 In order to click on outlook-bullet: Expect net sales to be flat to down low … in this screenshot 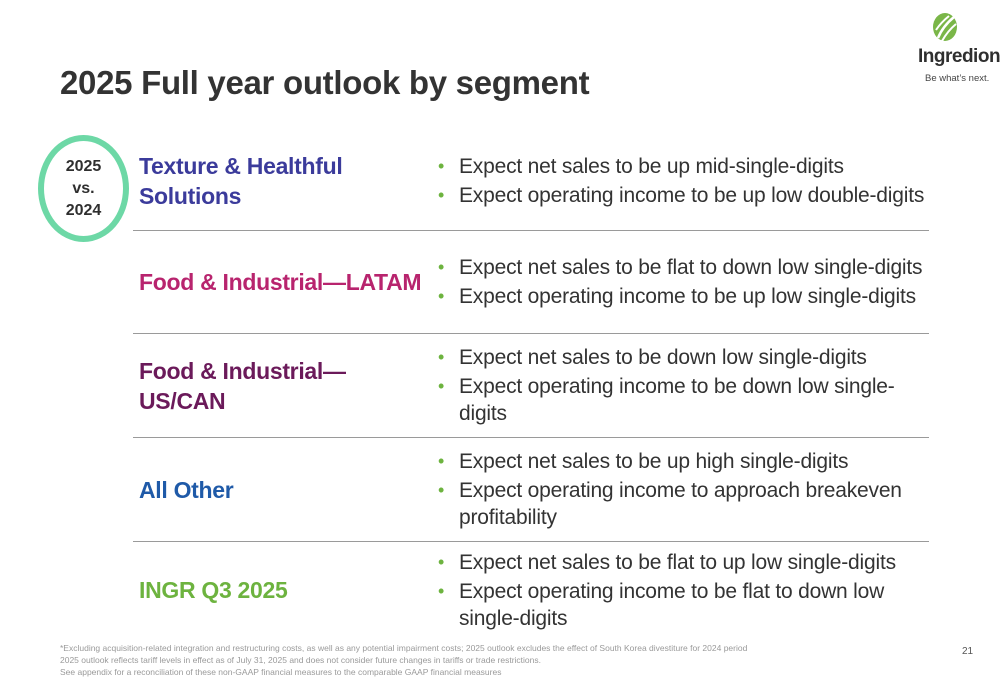, I will do `click(679, 267)`.